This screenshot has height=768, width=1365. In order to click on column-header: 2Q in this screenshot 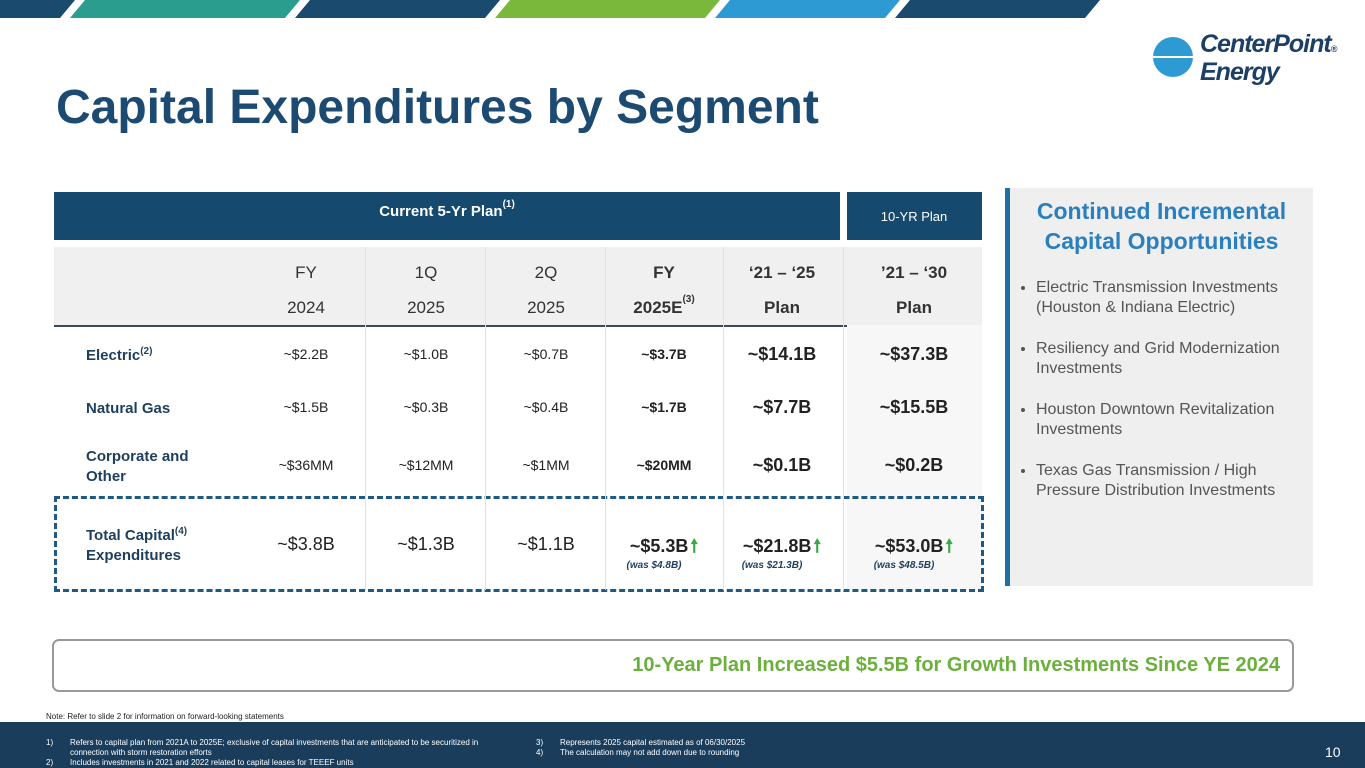, I will do `click(546, 272)`.